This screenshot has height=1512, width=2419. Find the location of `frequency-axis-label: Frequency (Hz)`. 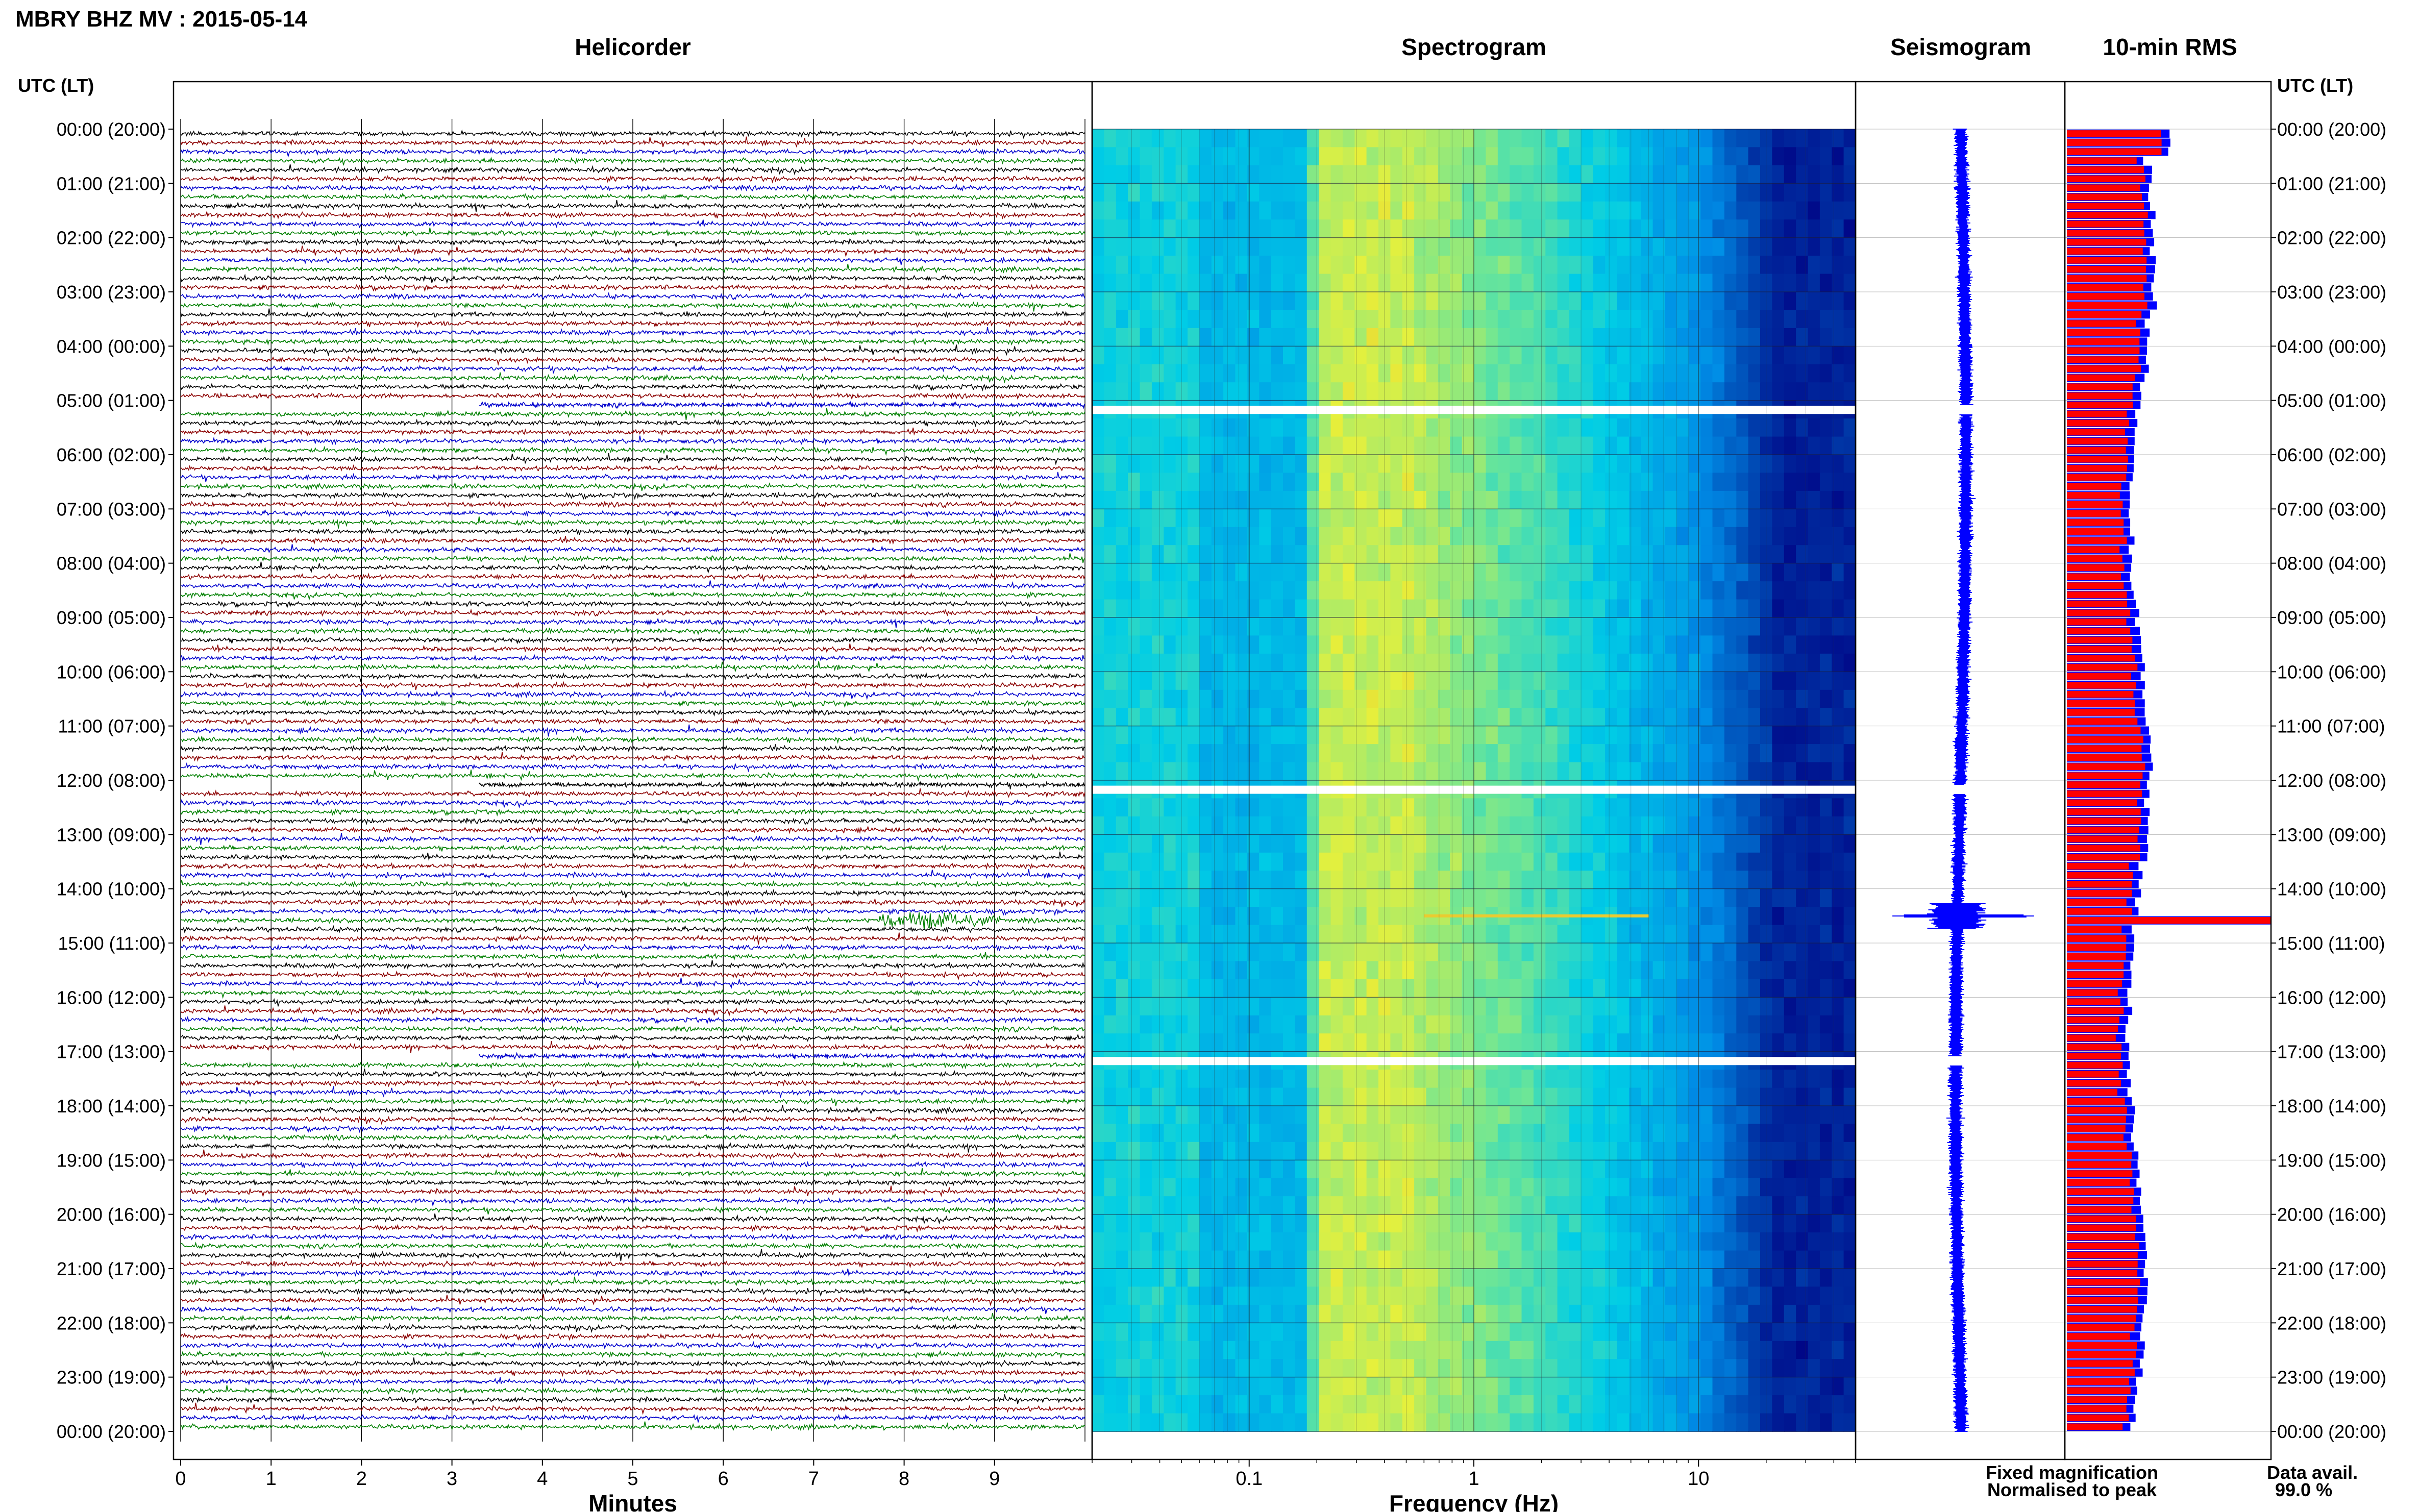

frequency-axis-label: Frequency (Hz) is located at coordinates (1474, 1501).